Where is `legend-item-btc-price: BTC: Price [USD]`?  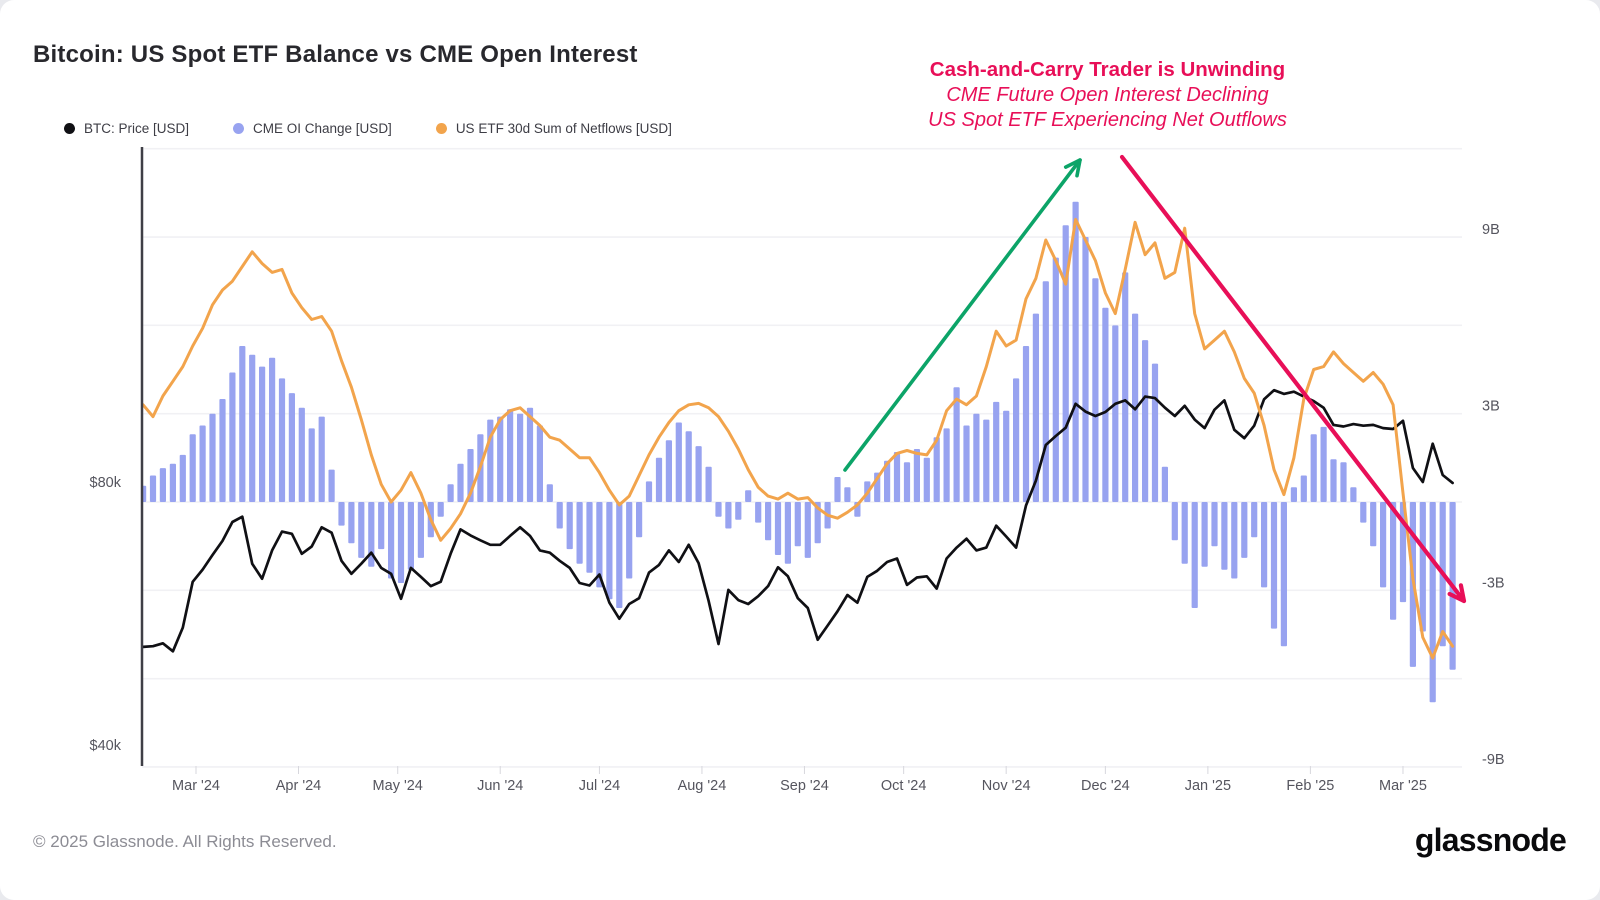
legend-item-btc-price: BTC: Price [USD] is located at coordinates (126, 128).